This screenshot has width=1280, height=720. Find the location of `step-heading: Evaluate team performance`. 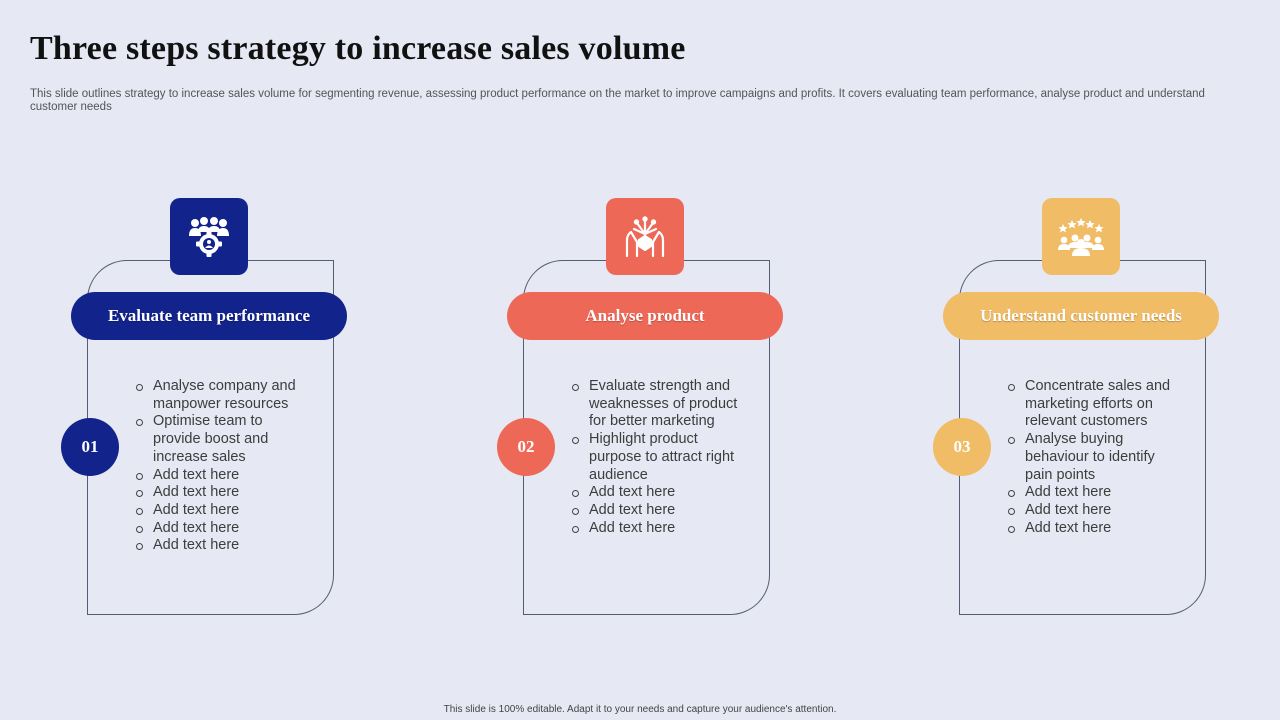

step-heading: Evaluate team performance is located at coordinates (209, 316).